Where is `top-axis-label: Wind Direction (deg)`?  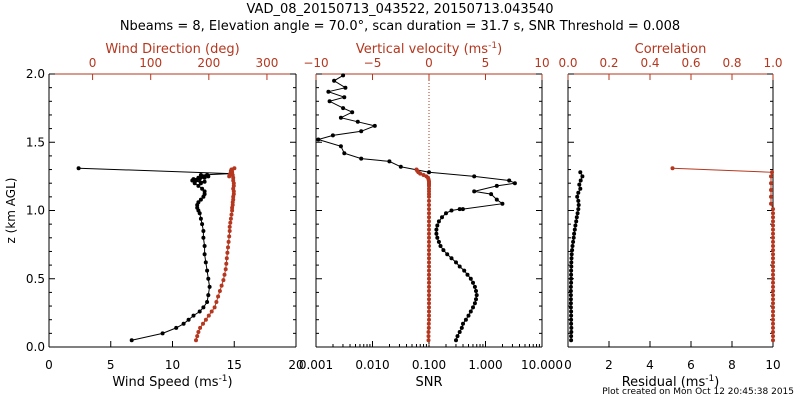 top-axis-label: Wind Direction (deg) is located at coordinates (172, 49).